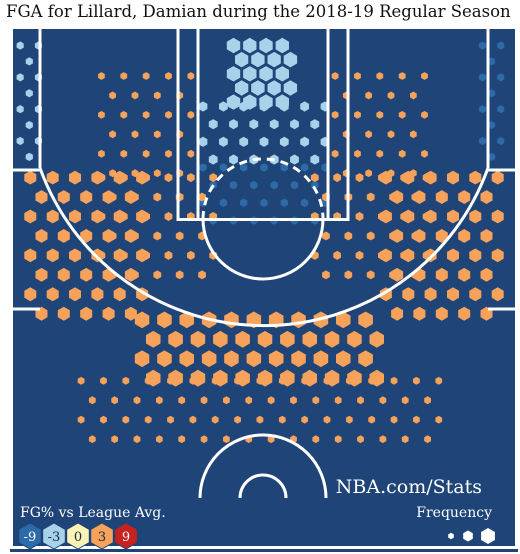  Describe the element at coordinates (29, 156) in the screenshot. I see `hex-bin-left-corner-three` at that location.